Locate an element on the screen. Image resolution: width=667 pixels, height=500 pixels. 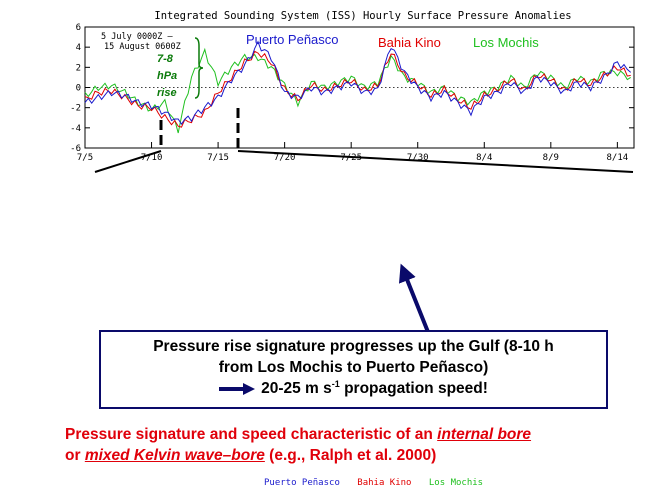
y-tick-label: -2 is located at coordinates (75, 109).